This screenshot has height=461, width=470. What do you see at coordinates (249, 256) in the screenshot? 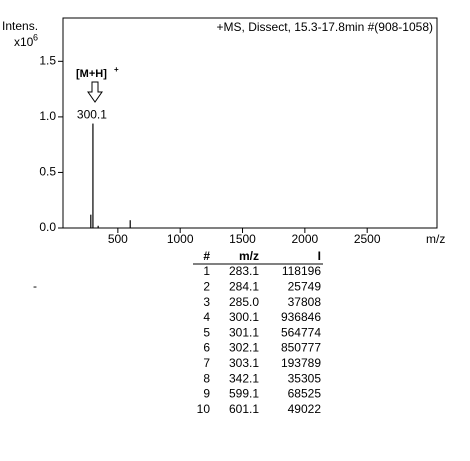
I see `table-header: m/z` at bounding box center [249, 256].